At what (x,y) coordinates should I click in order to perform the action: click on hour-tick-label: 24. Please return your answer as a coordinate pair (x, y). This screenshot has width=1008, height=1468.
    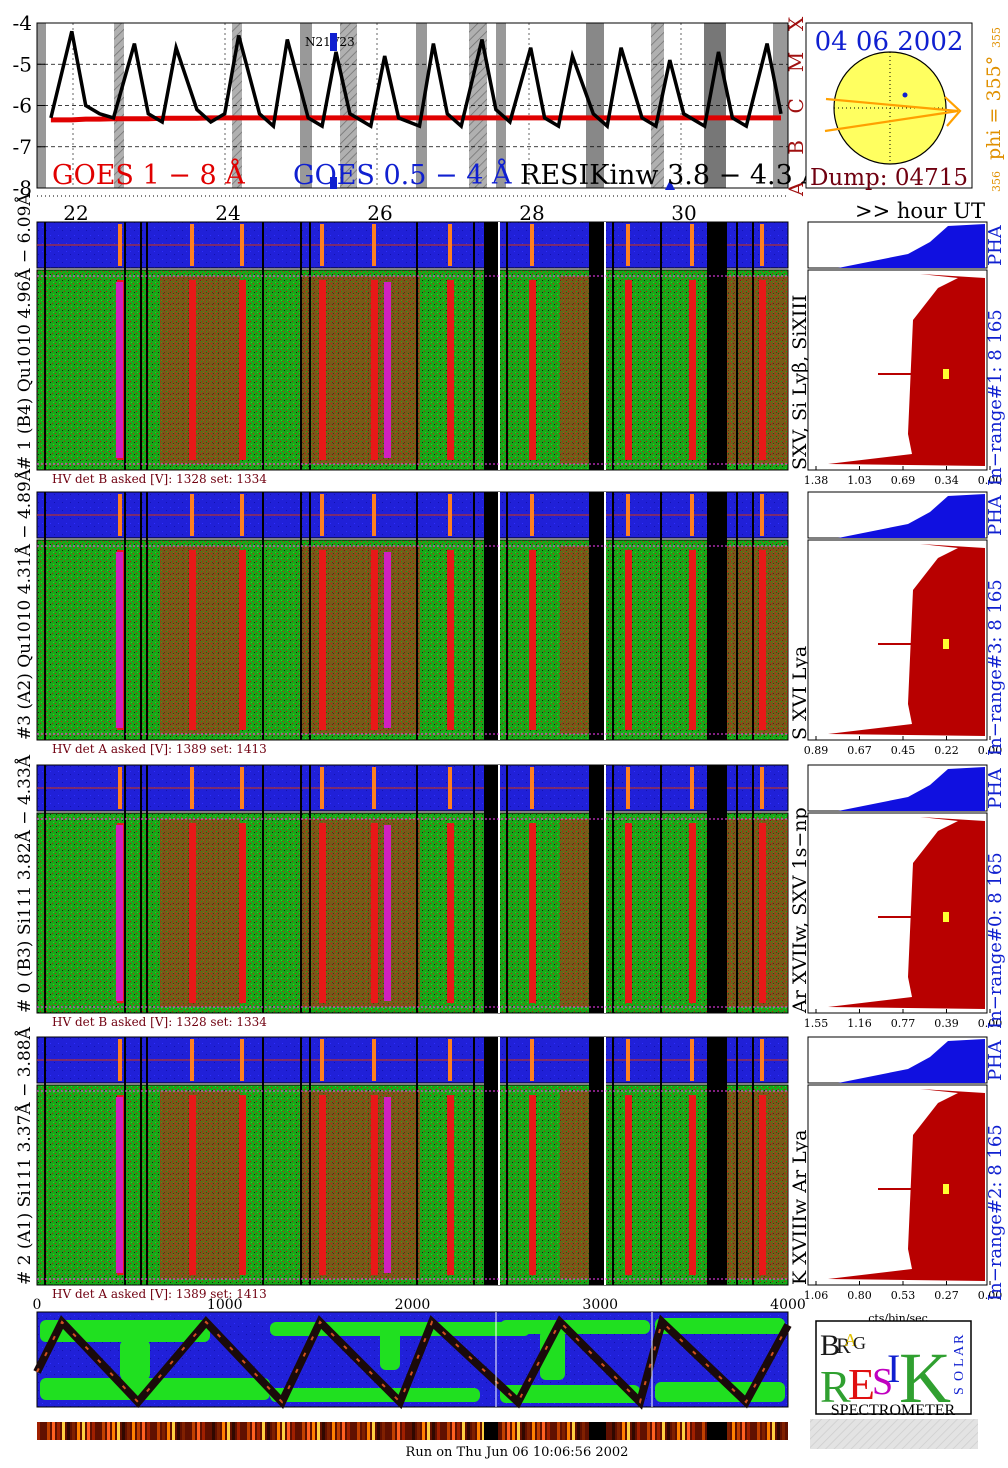
    Looking at the image, I should click on (227, 213).